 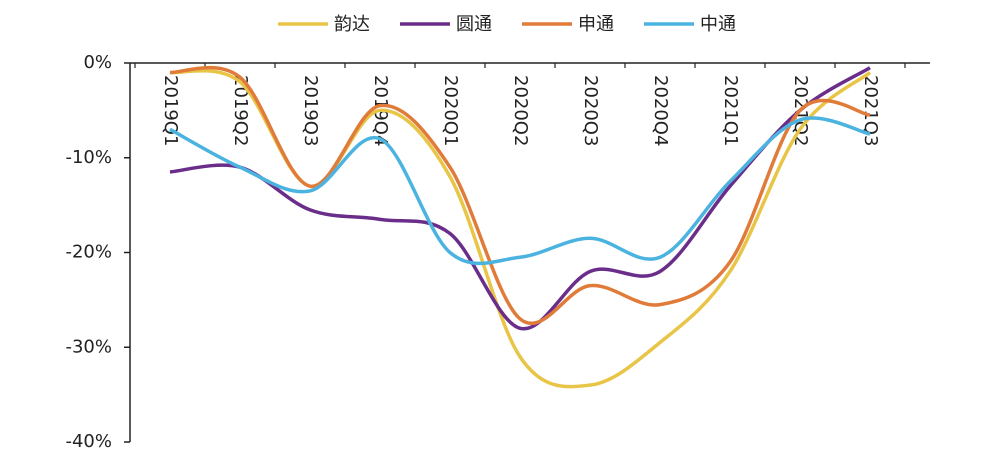 What do you see at coordinates (660, 110) in the screenshot?
I see `x-tick-label: 2020Q4` at bounding box center [660, 110].